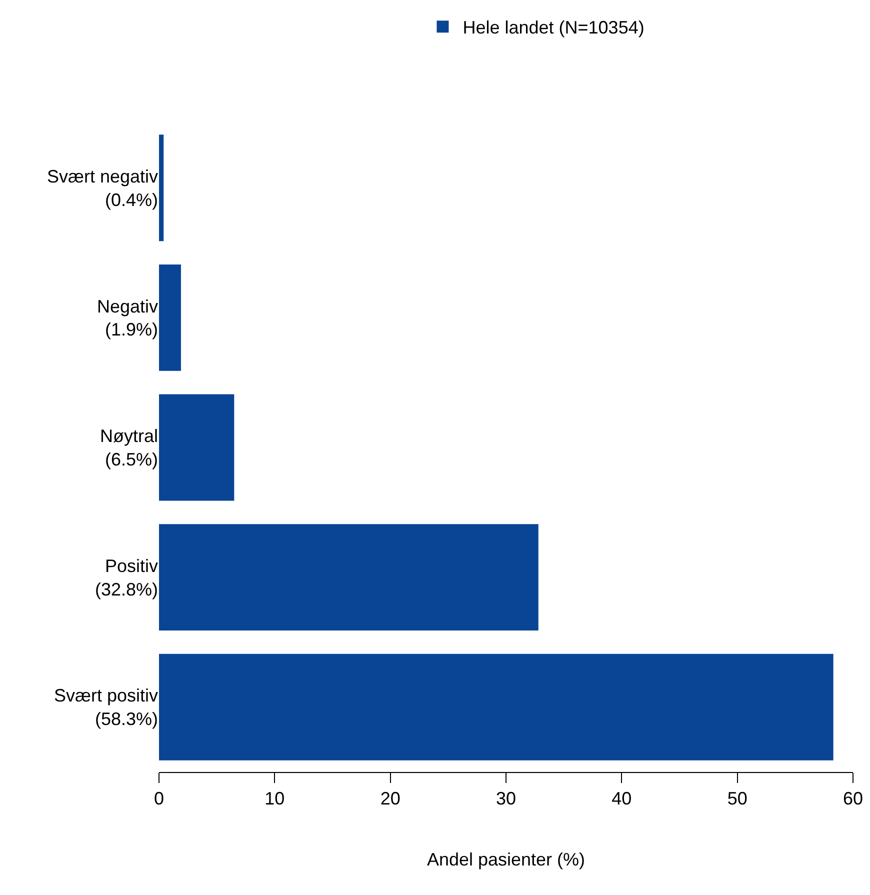 The height and width of the screenshot is (895, 870). I want to click on x-tick-label: 0, so click(159, 798).